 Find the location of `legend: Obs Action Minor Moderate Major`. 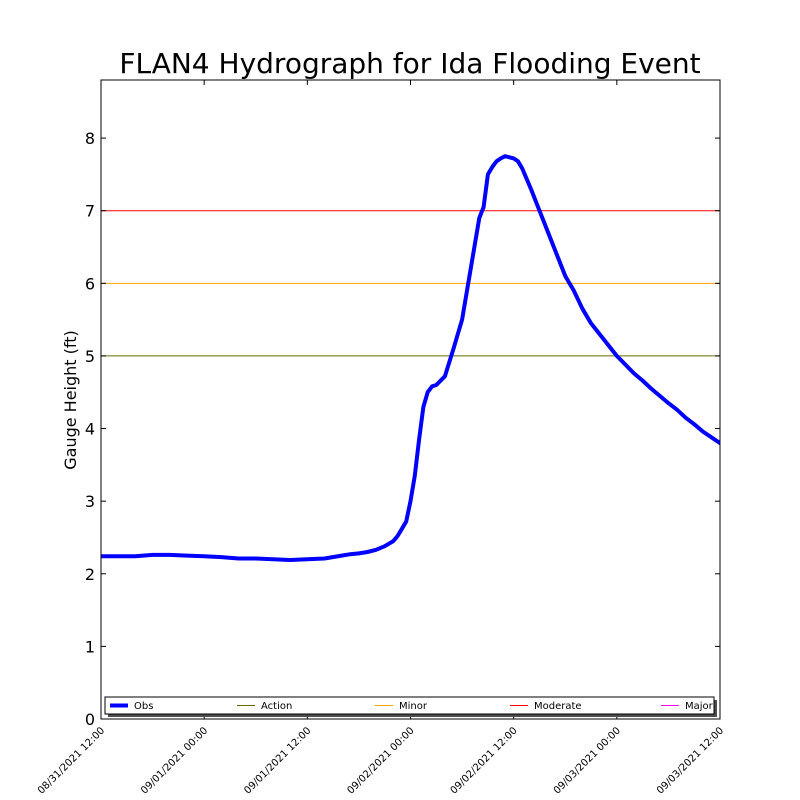

legend: Obs Action Minor Moderate Major is located at coordinates (410, 706).